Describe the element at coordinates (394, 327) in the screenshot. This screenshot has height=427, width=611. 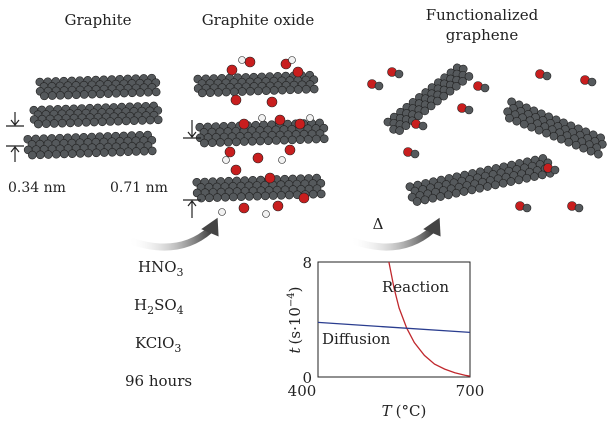
I see `series-diffusion-line` at that location.